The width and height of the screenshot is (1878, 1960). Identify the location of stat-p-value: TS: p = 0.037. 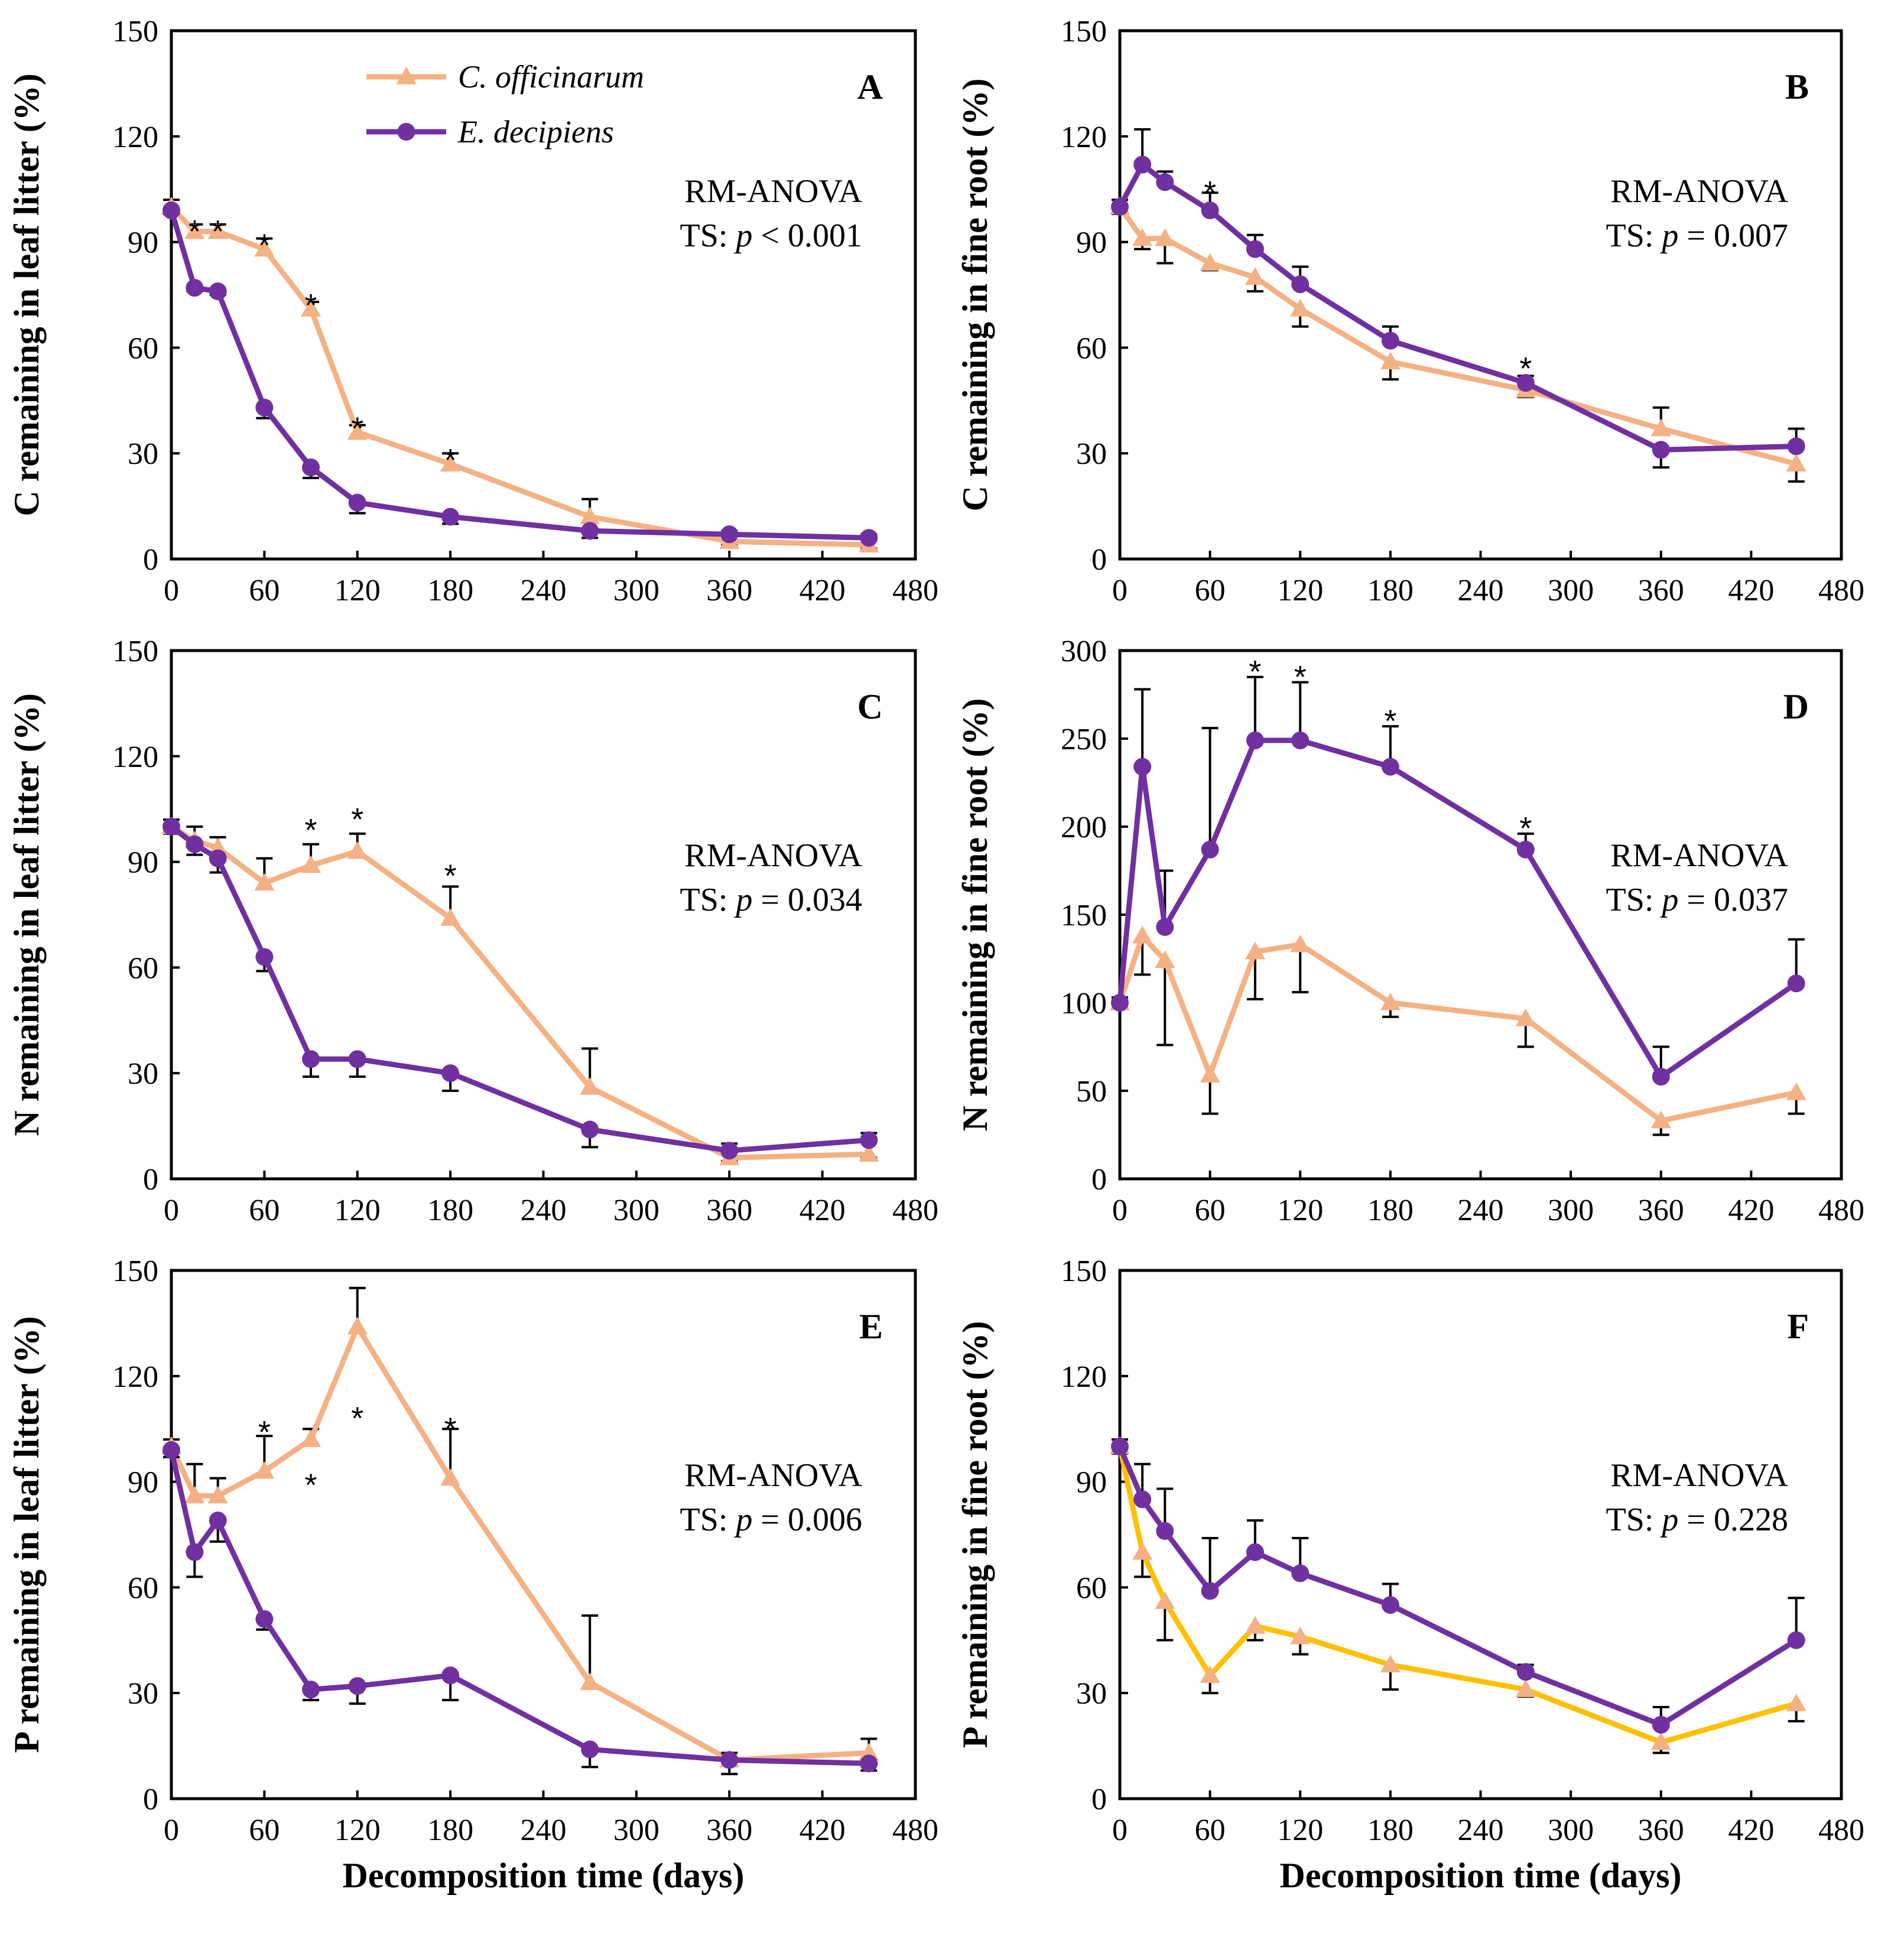
(1697, 900).